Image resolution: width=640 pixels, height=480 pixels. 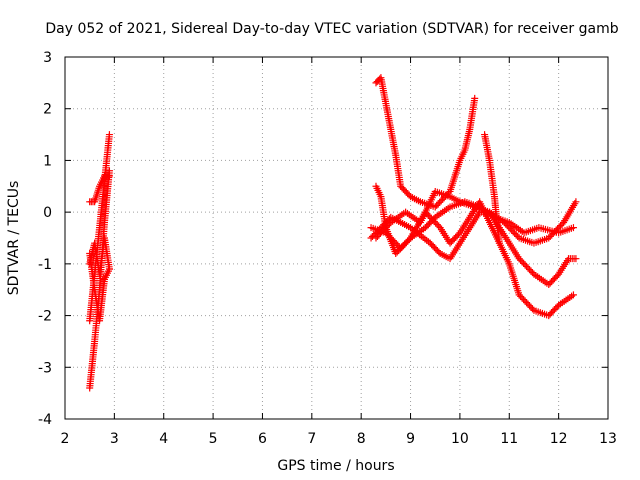 What do you see at coordinates (14, 238) in the screenshot?
I see `y-axis-label: SDTVAR / TECUs` at bounding box center [14, 238].